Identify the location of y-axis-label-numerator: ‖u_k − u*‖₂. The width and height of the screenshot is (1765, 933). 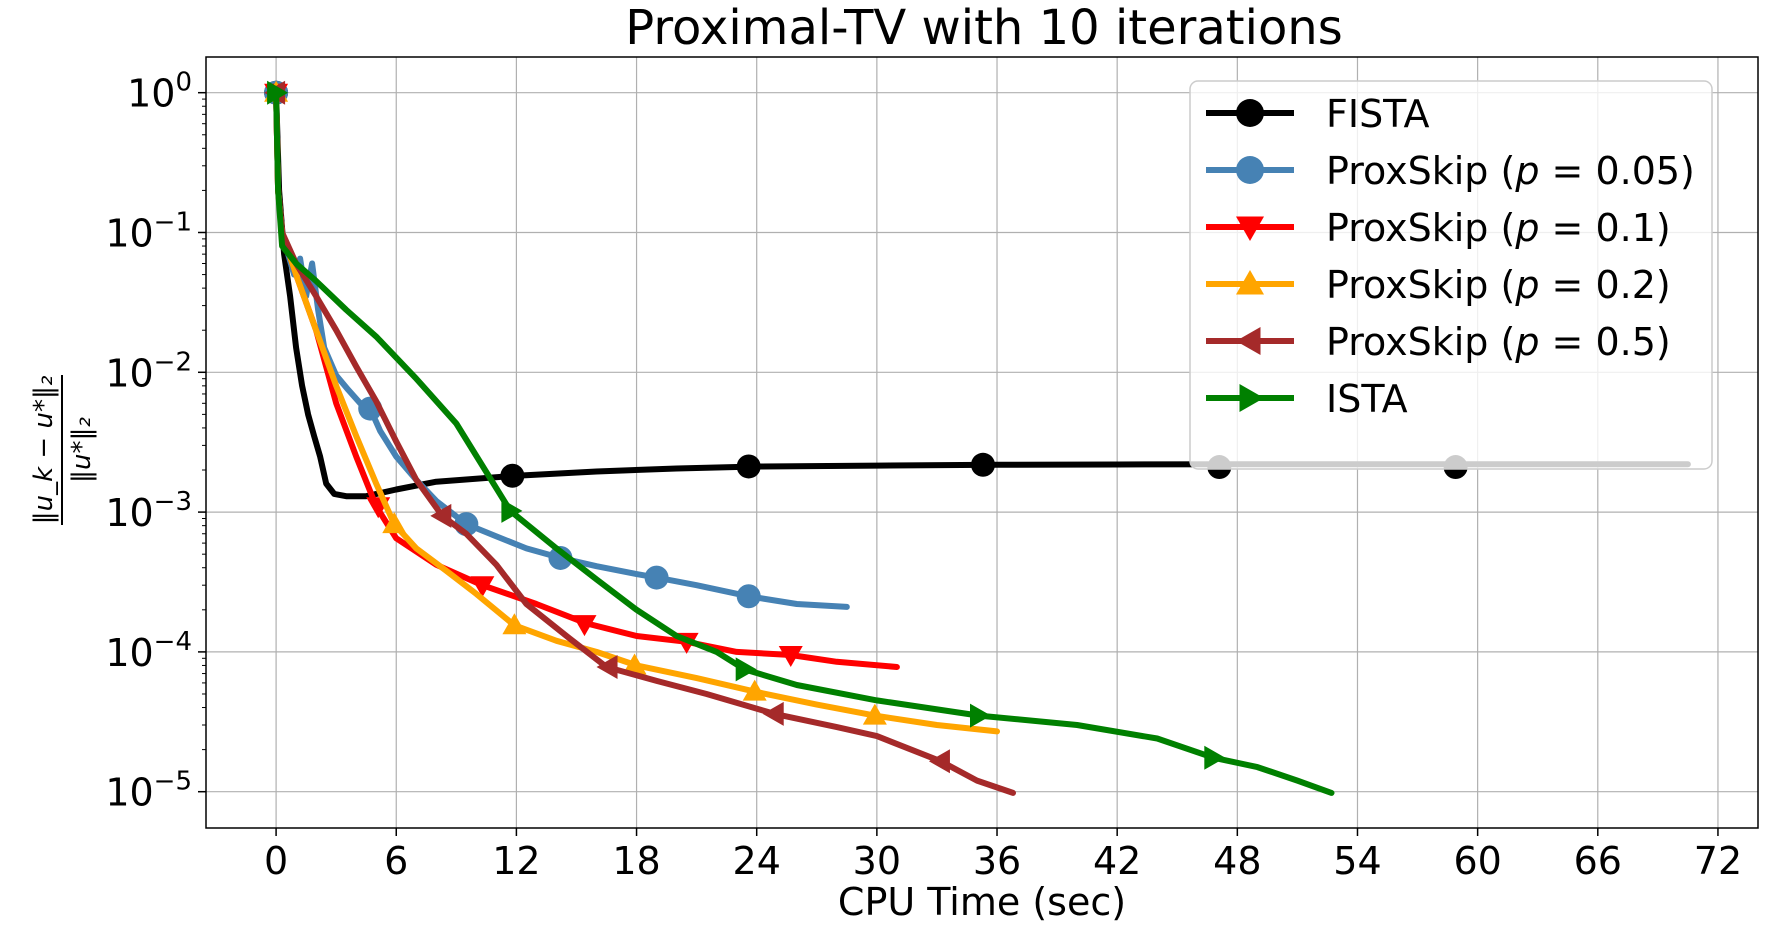
(44, 450).